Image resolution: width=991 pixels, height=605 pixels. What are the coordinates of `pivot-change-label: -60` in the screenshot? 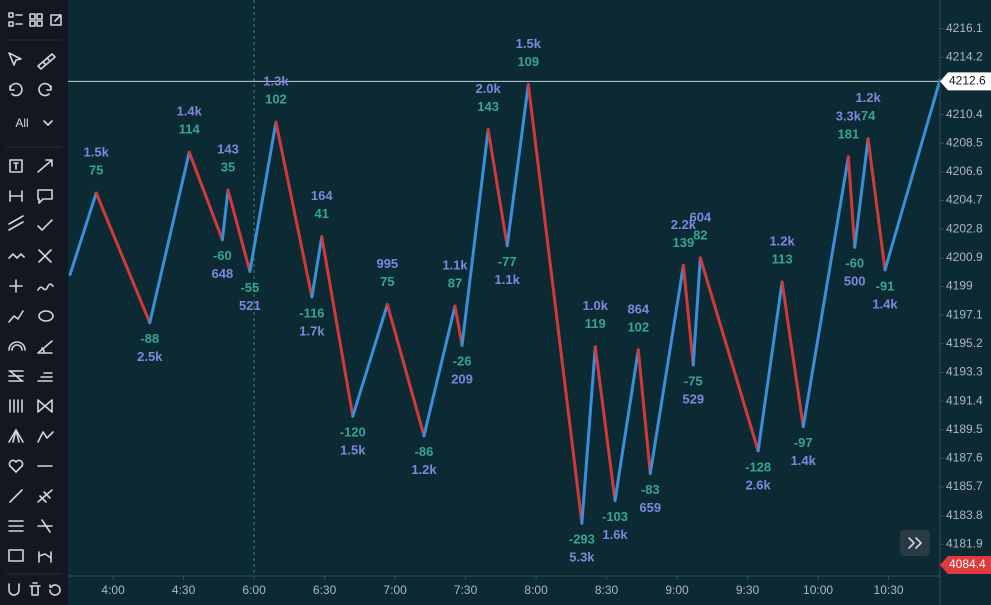 It's located at (854, 263).